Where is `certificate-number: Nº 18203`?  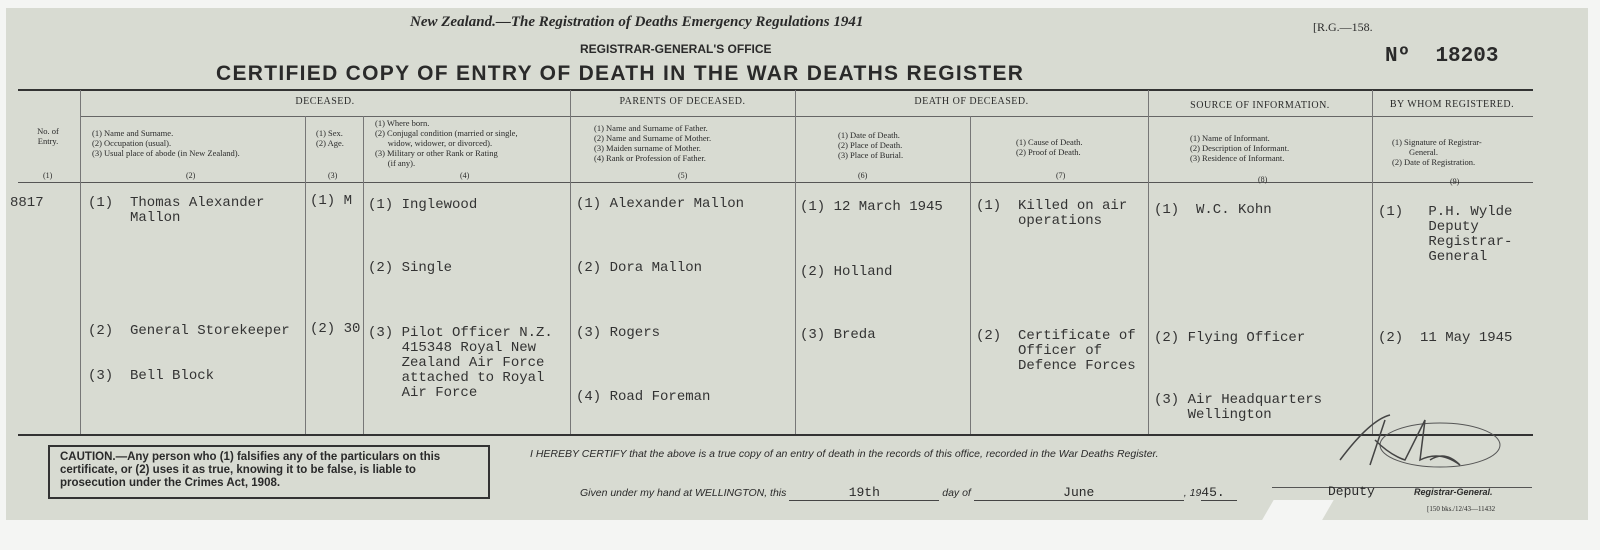
certificate-number: Nº 18203 is located at coordinates (1441, 56).